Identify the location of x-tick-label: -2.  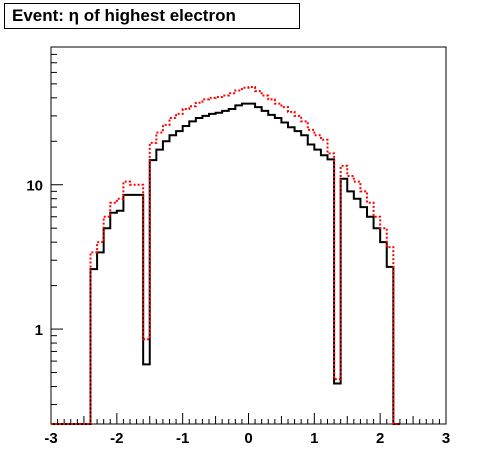
(116, 438).